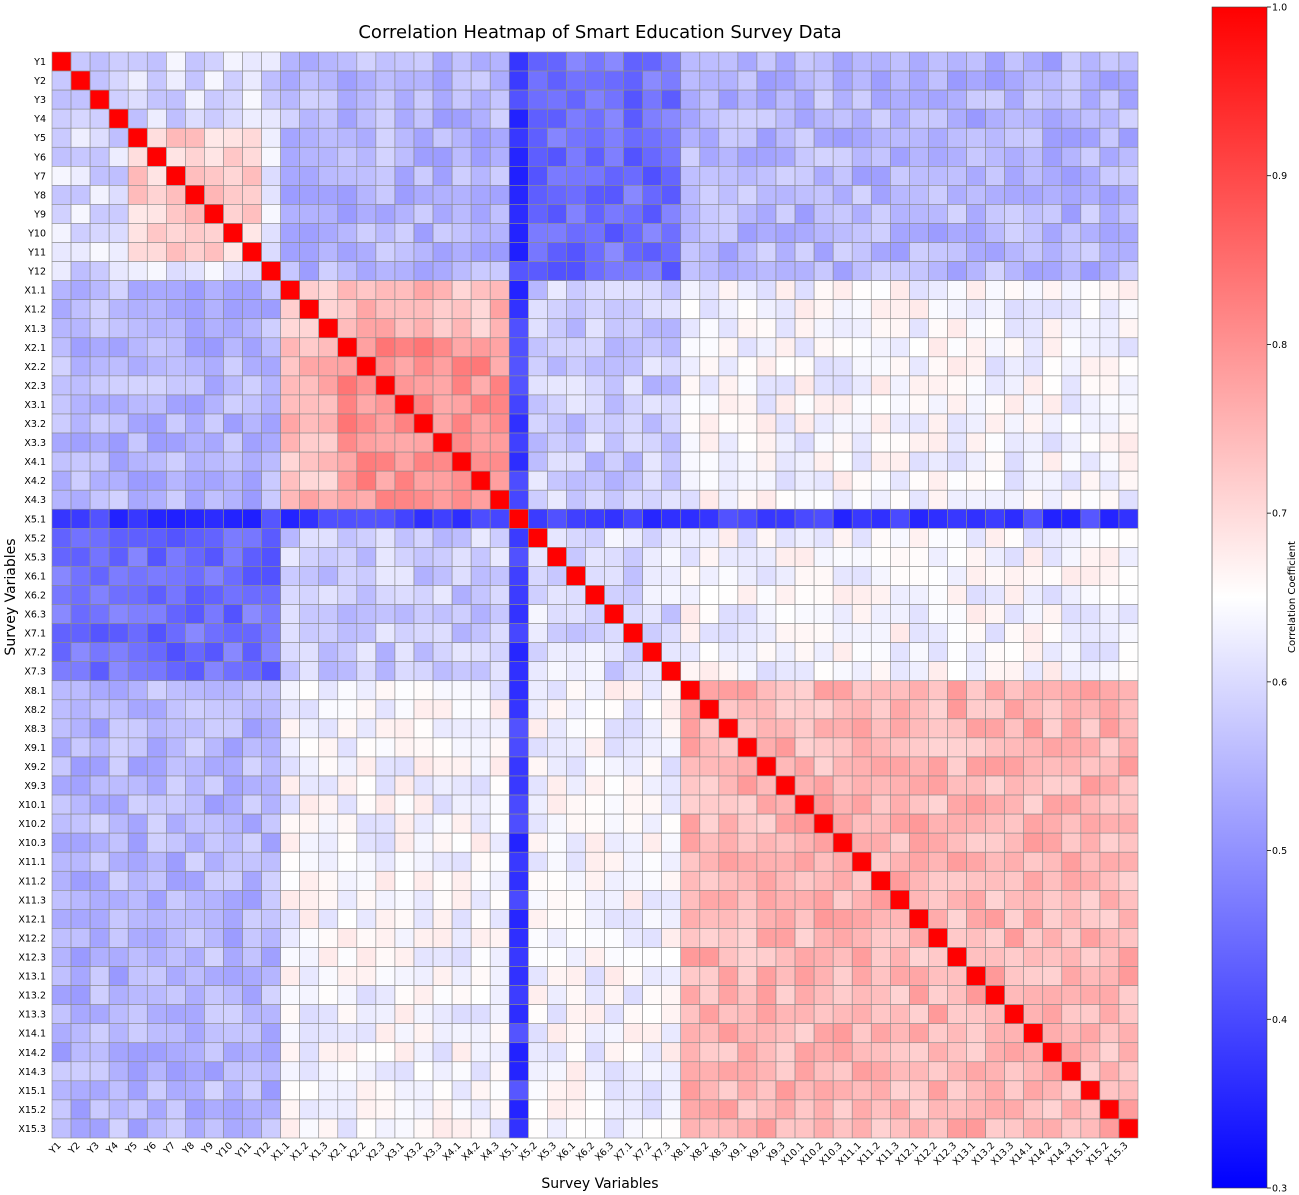 The image size is (1299, 1195). What do you see at coordinates (35, 367) in the screenshot?
I see `y-tick-label: X2.2` at bounding box center [35, 367].